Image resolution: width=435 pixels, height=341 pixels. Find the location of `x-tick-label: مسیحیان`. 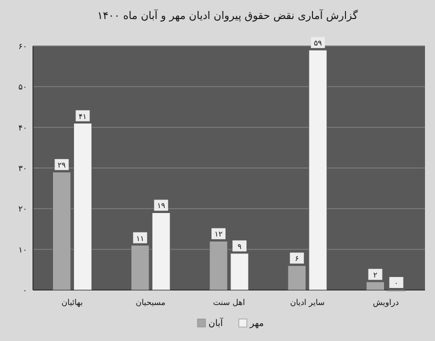

x-tick-label: مسیحیان is located at coordinates (151, 302).